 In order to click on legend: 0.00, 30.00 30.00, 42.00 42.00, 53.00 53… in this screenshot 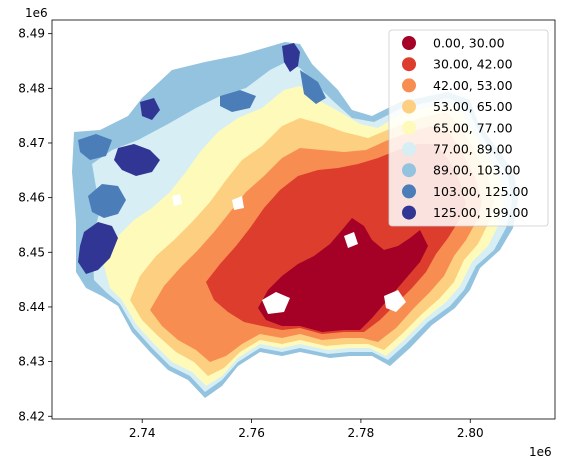, I will do `click(468, 128)`.